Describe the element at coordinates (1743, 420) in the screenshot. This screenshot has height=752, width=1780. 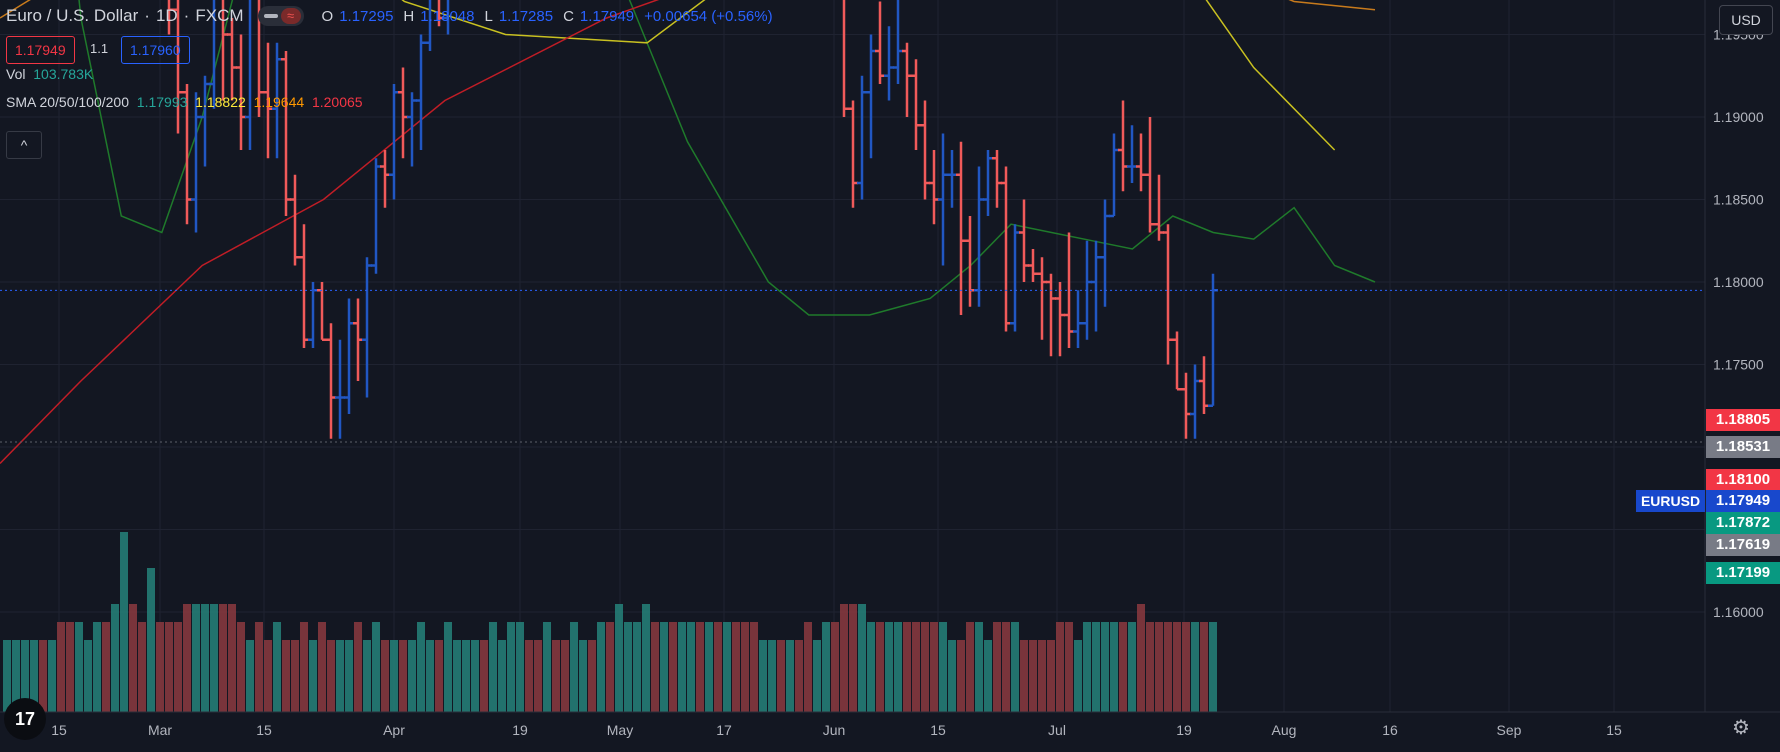
I see `price-tag: 1.18805` at that location.